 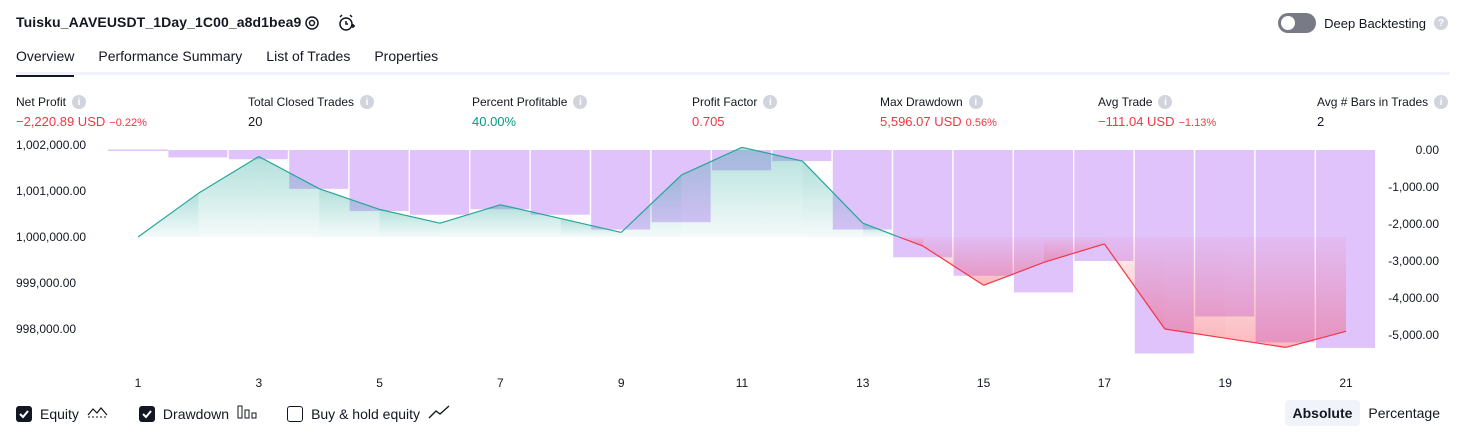 What do you see at coordinates (51, 237) in the screenshot?
I see `left-tick-label: 1,000,000.00` at bounding box center [51, 237].